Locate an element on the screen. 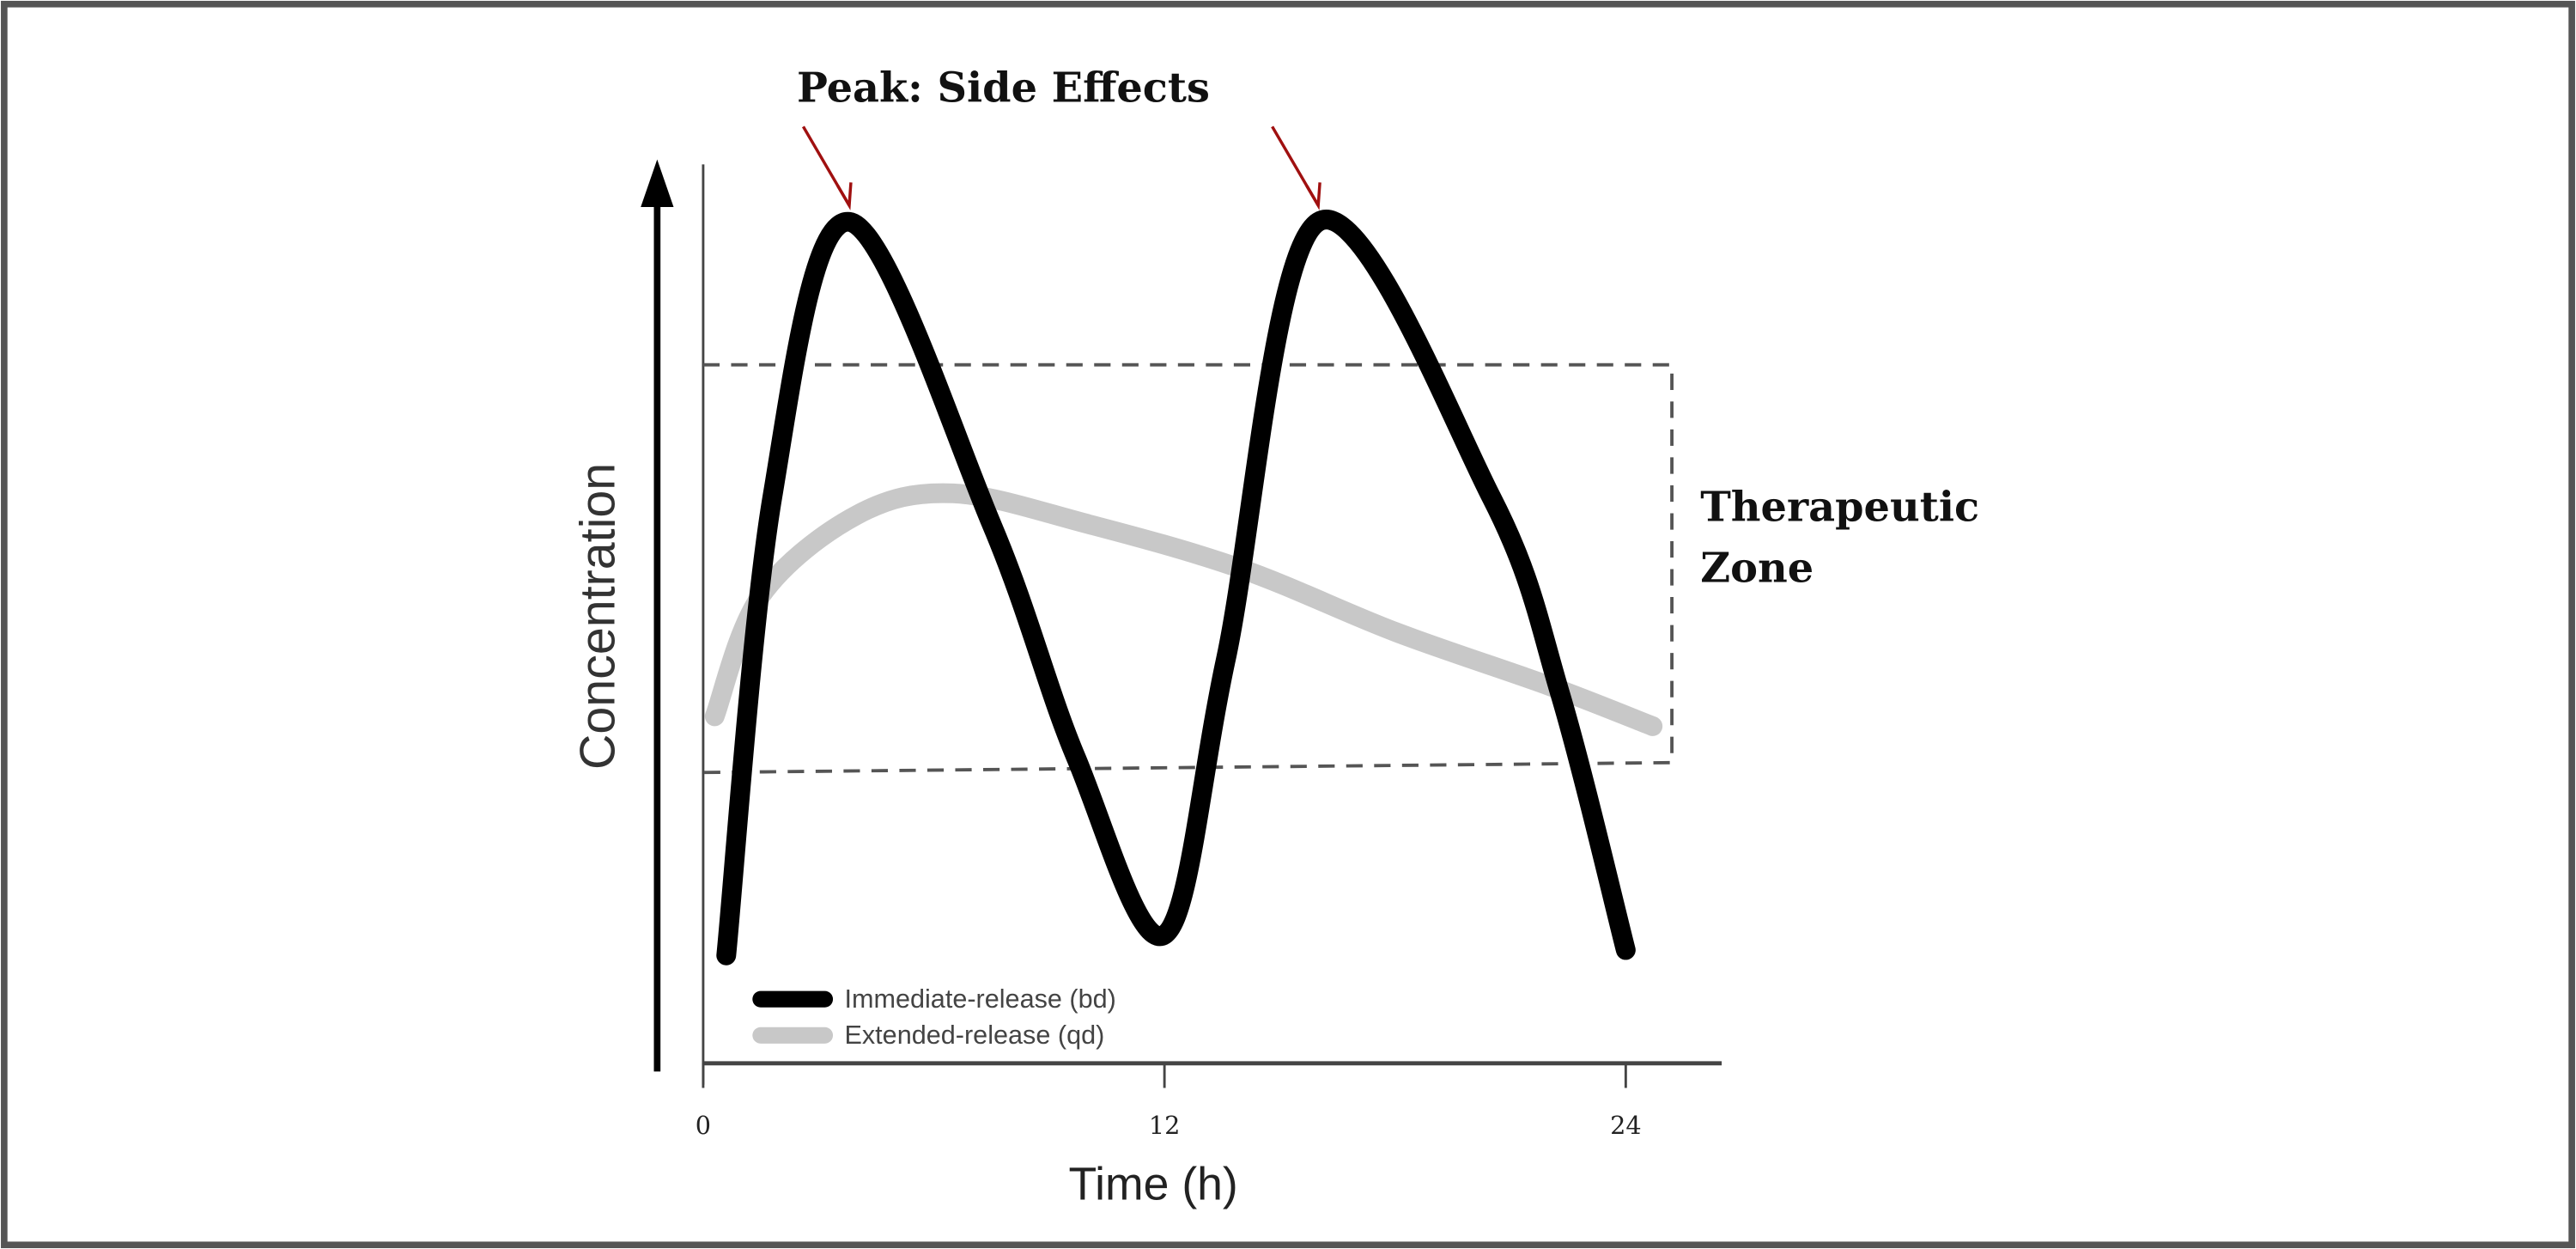 This screenshot has width=2576, height=1249. y-axis-label: Concentration is located at coordinates (598, 616).